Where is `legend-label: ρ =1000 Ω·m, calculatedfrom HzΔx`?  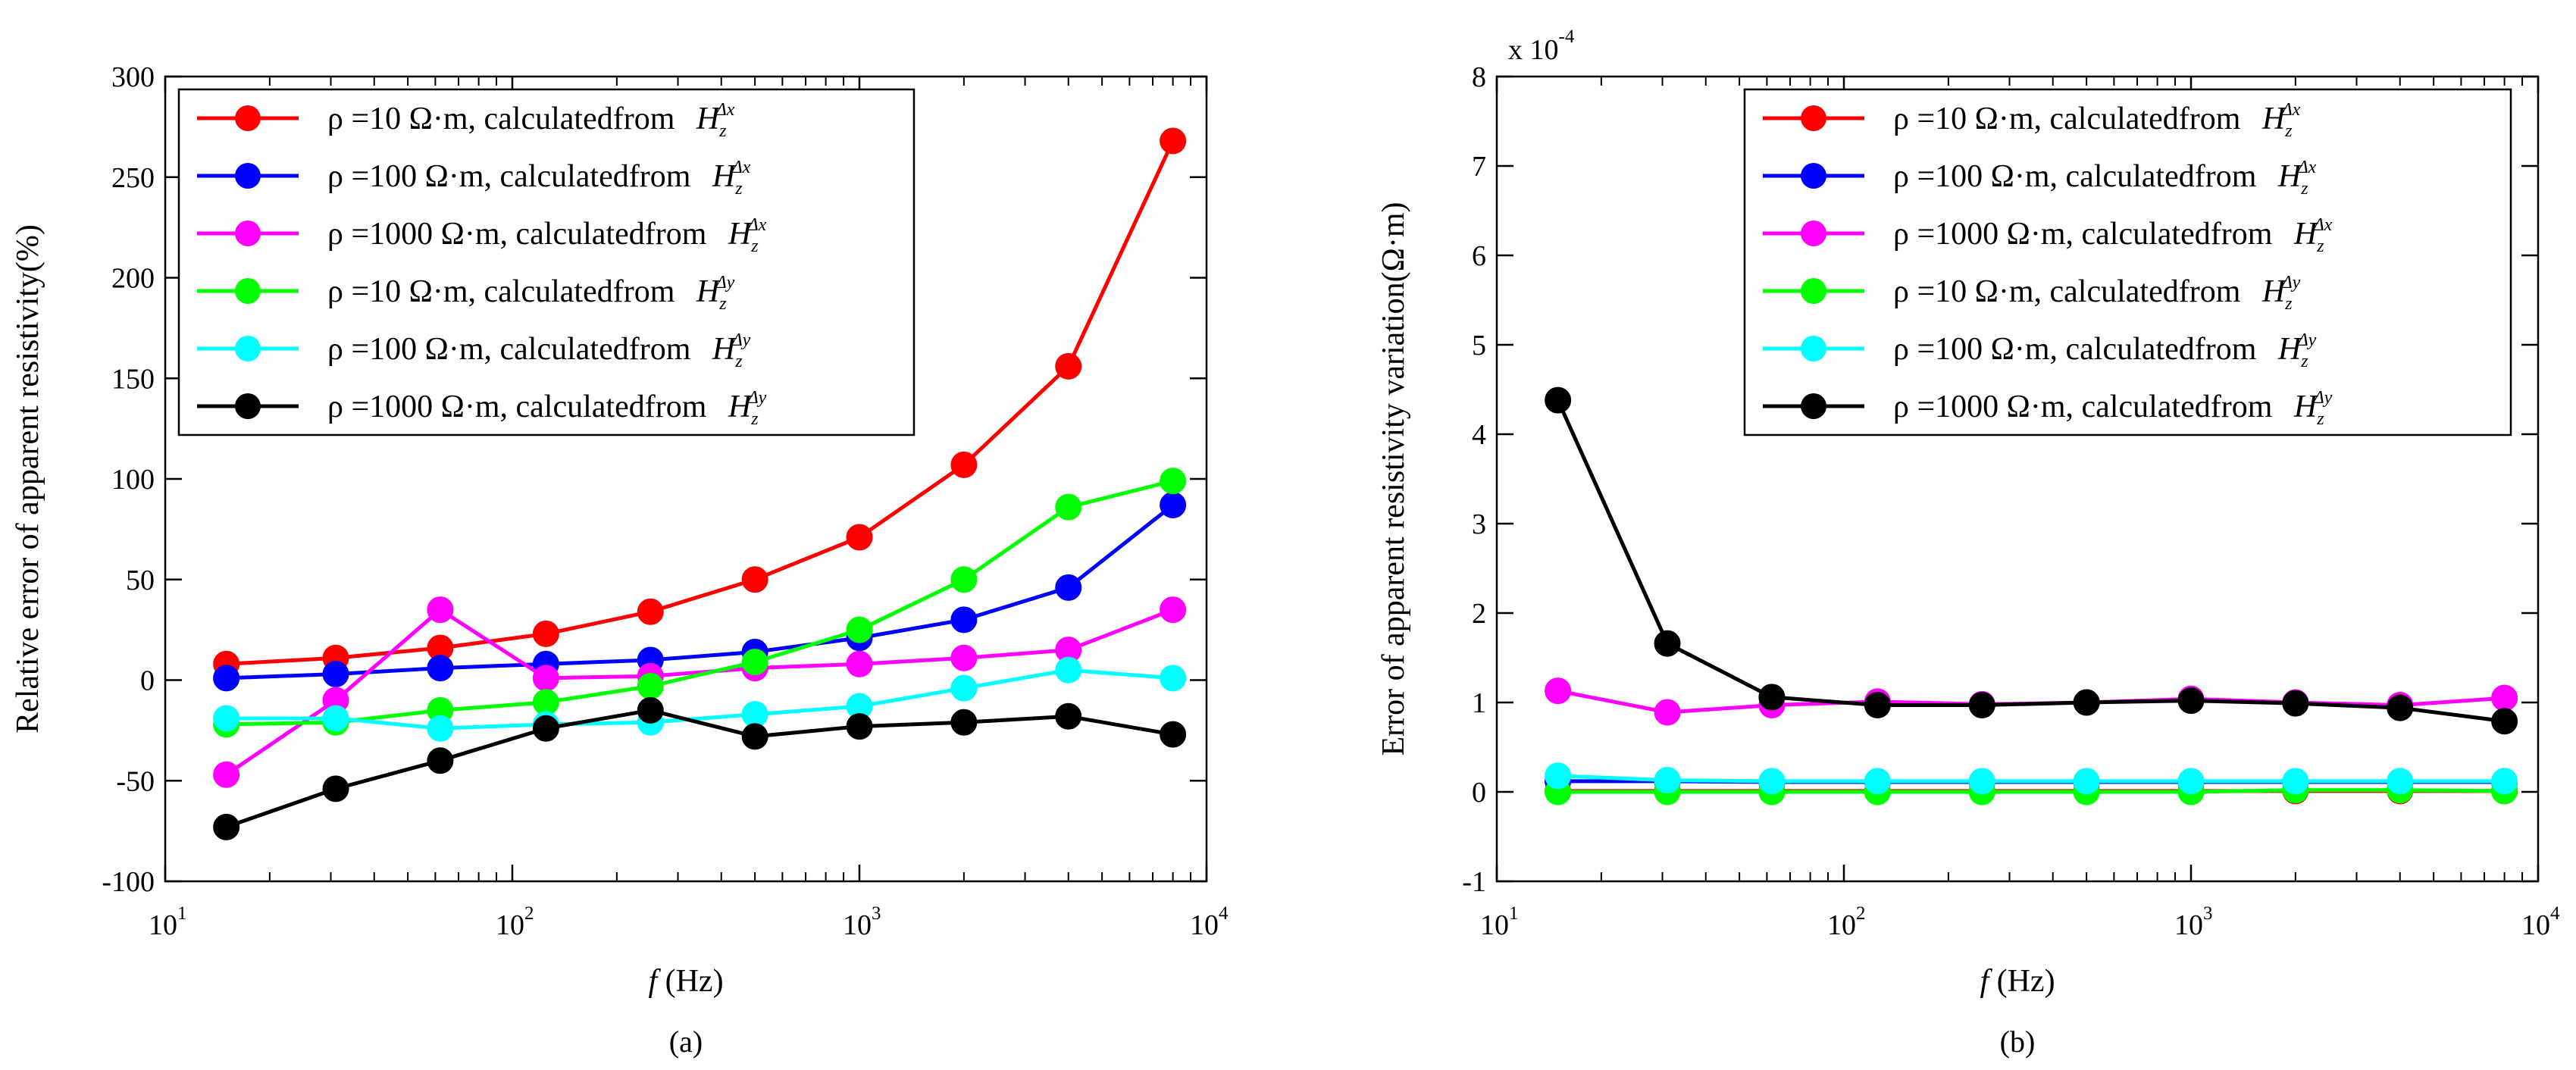
legend-label: ρ =1000 Ω·m, calculatedfrom HzΔx is located at coordinates (547, 236).